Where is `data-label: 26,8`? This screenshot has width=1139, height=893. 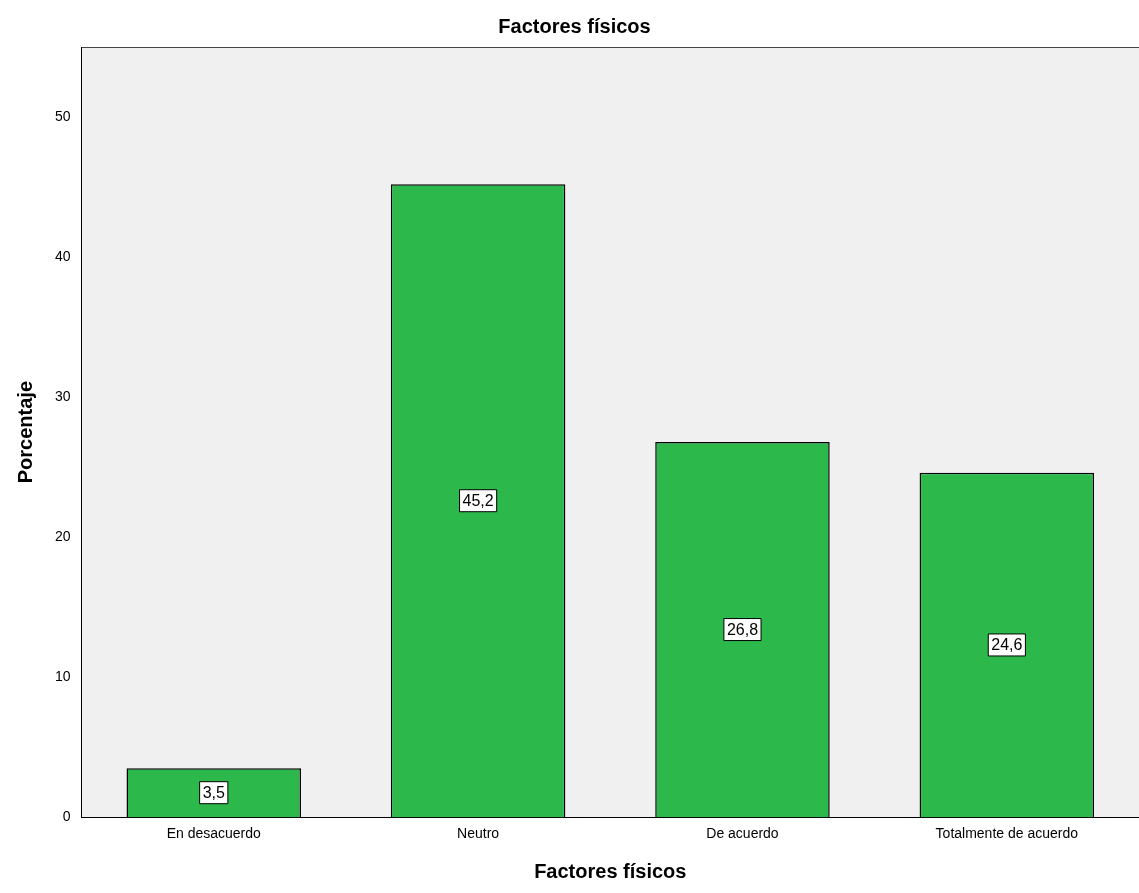
data-label: 26,8 is located at coordinates (742, 629).